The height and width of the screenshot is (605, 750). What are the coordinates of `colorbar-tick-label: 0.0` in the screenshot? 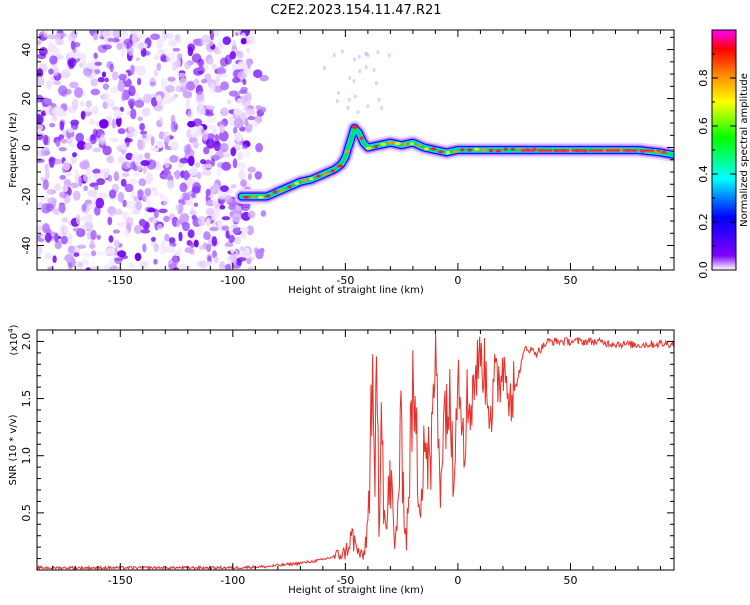 It's located at (703, 270).